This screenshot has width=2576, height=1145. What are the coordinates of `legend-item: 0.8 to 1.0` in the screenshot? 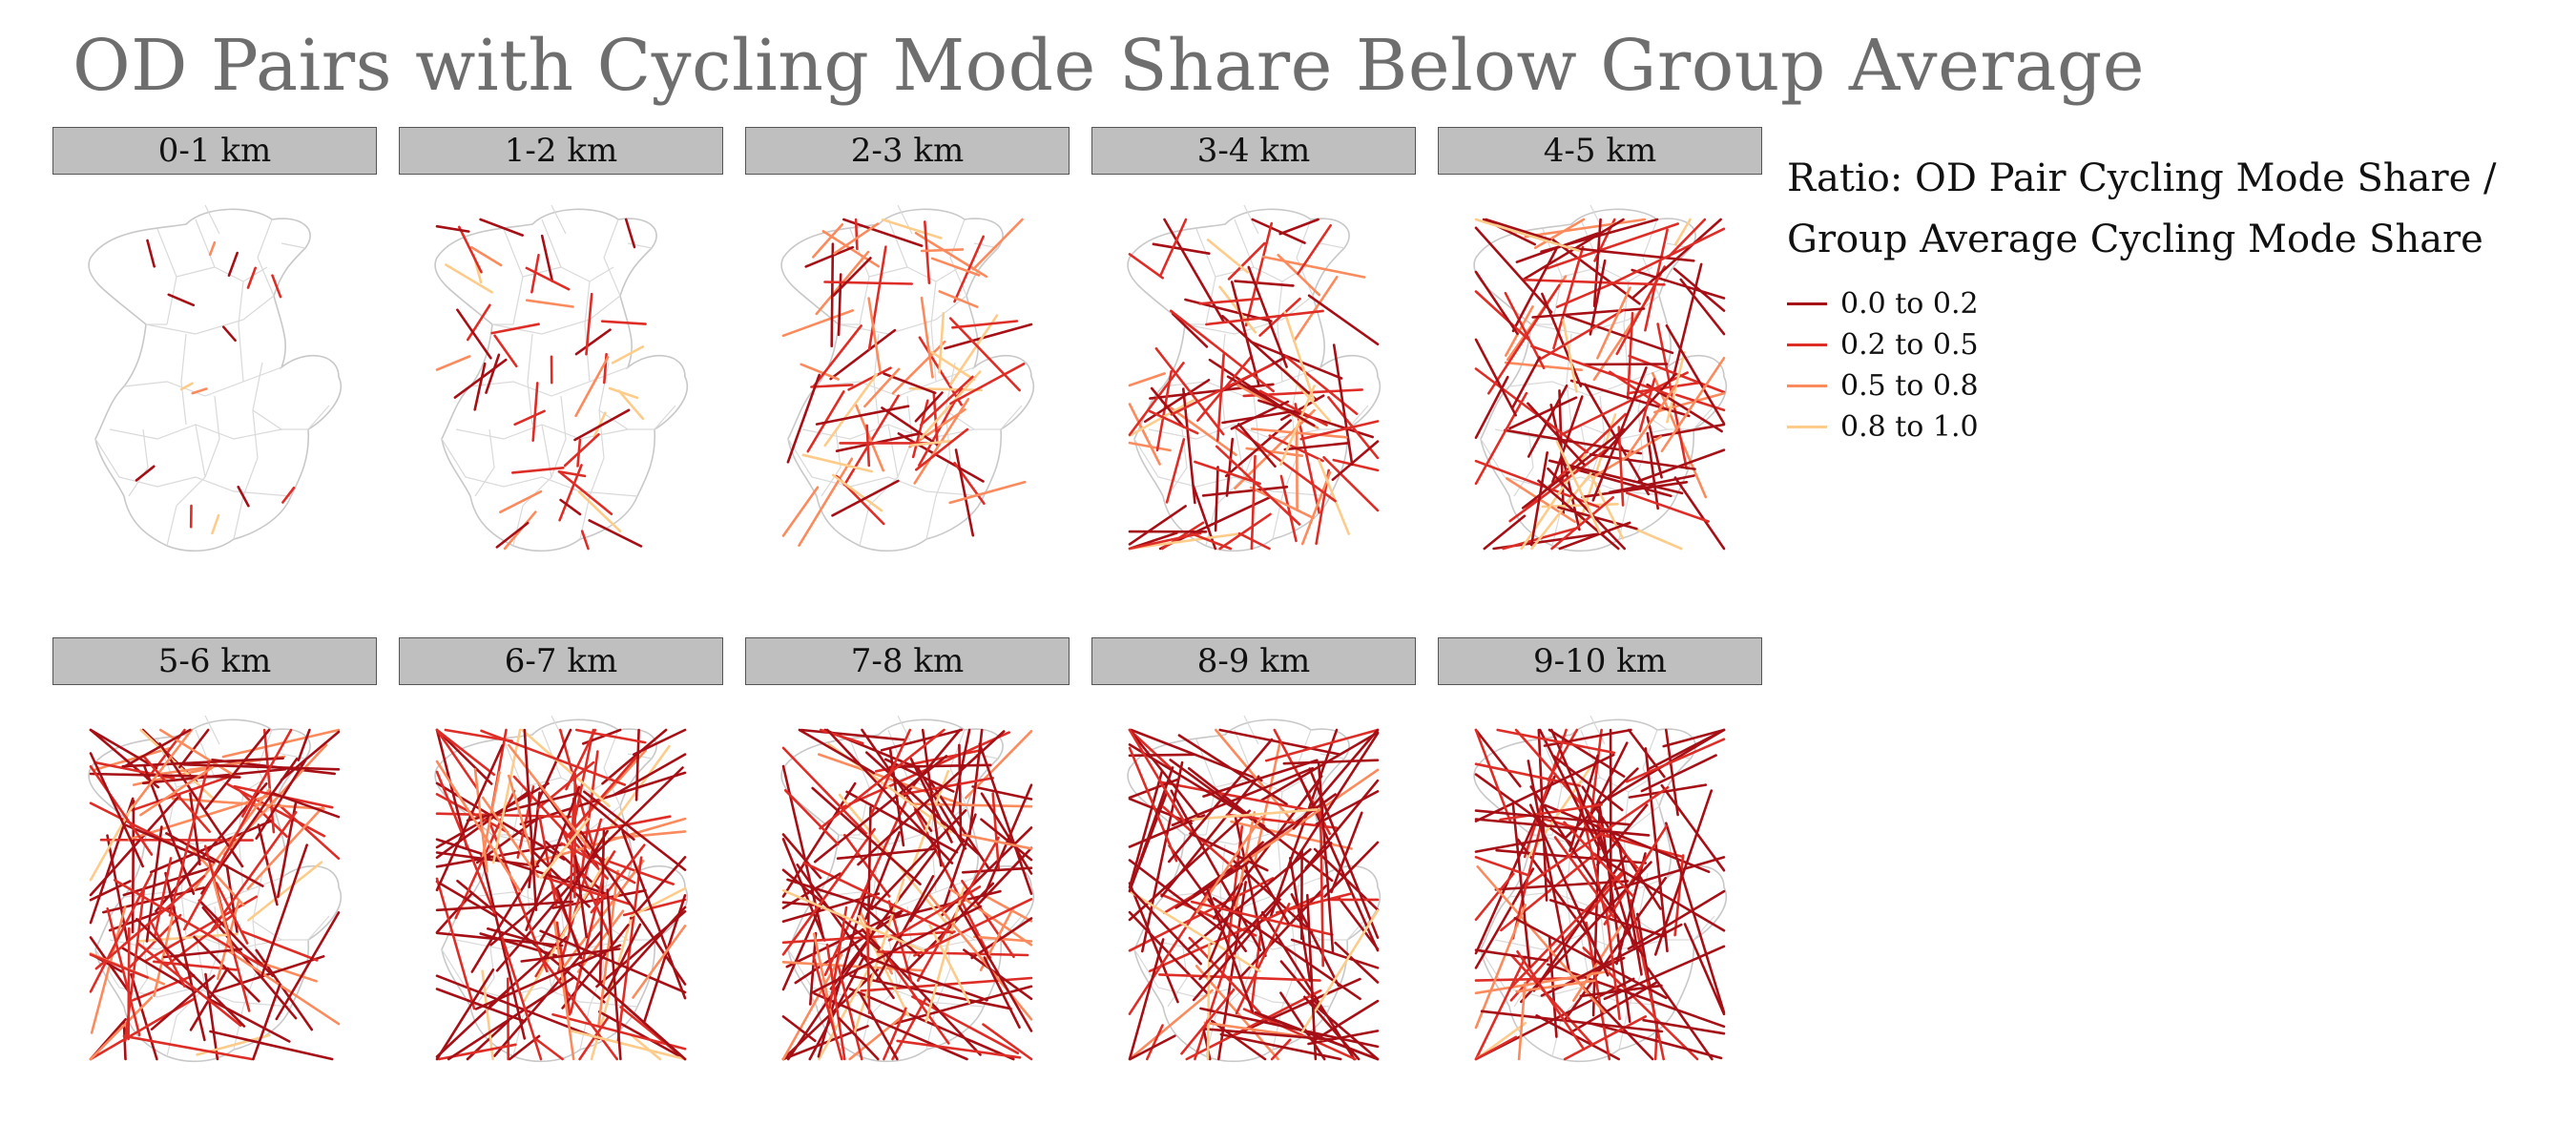 It's located at (2142, 427).